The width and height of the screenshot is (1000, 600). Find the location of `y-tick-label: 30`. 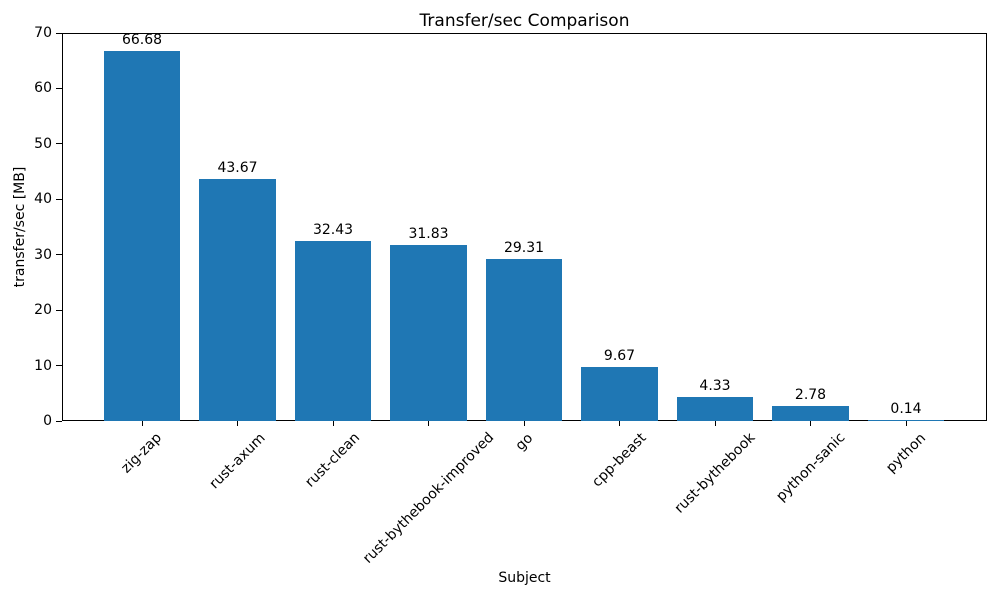

y-tick-label: 30 is located at coordinates (43, 254).